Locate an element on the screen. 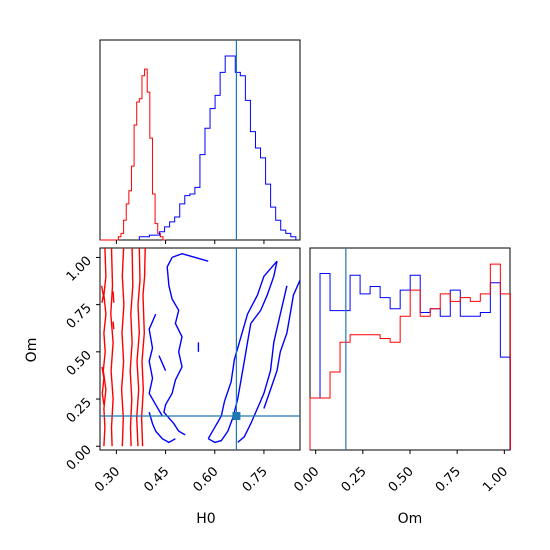  h0-histogram-series-blue is located at coordinates (217, 147).